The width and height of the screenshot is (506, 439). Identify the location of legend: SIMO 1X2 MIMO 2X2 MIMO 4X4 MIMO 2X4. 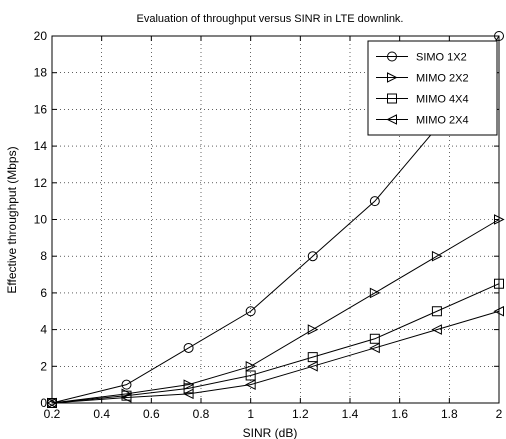
(432, 88).